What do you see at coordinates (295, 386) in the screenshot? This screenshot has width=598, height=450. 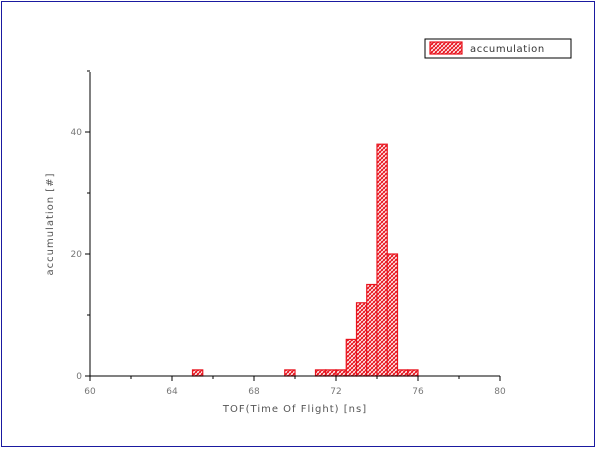 I see `x-ticks-group: 60 64 68 72 76 80` at bounding box center [295, 386].